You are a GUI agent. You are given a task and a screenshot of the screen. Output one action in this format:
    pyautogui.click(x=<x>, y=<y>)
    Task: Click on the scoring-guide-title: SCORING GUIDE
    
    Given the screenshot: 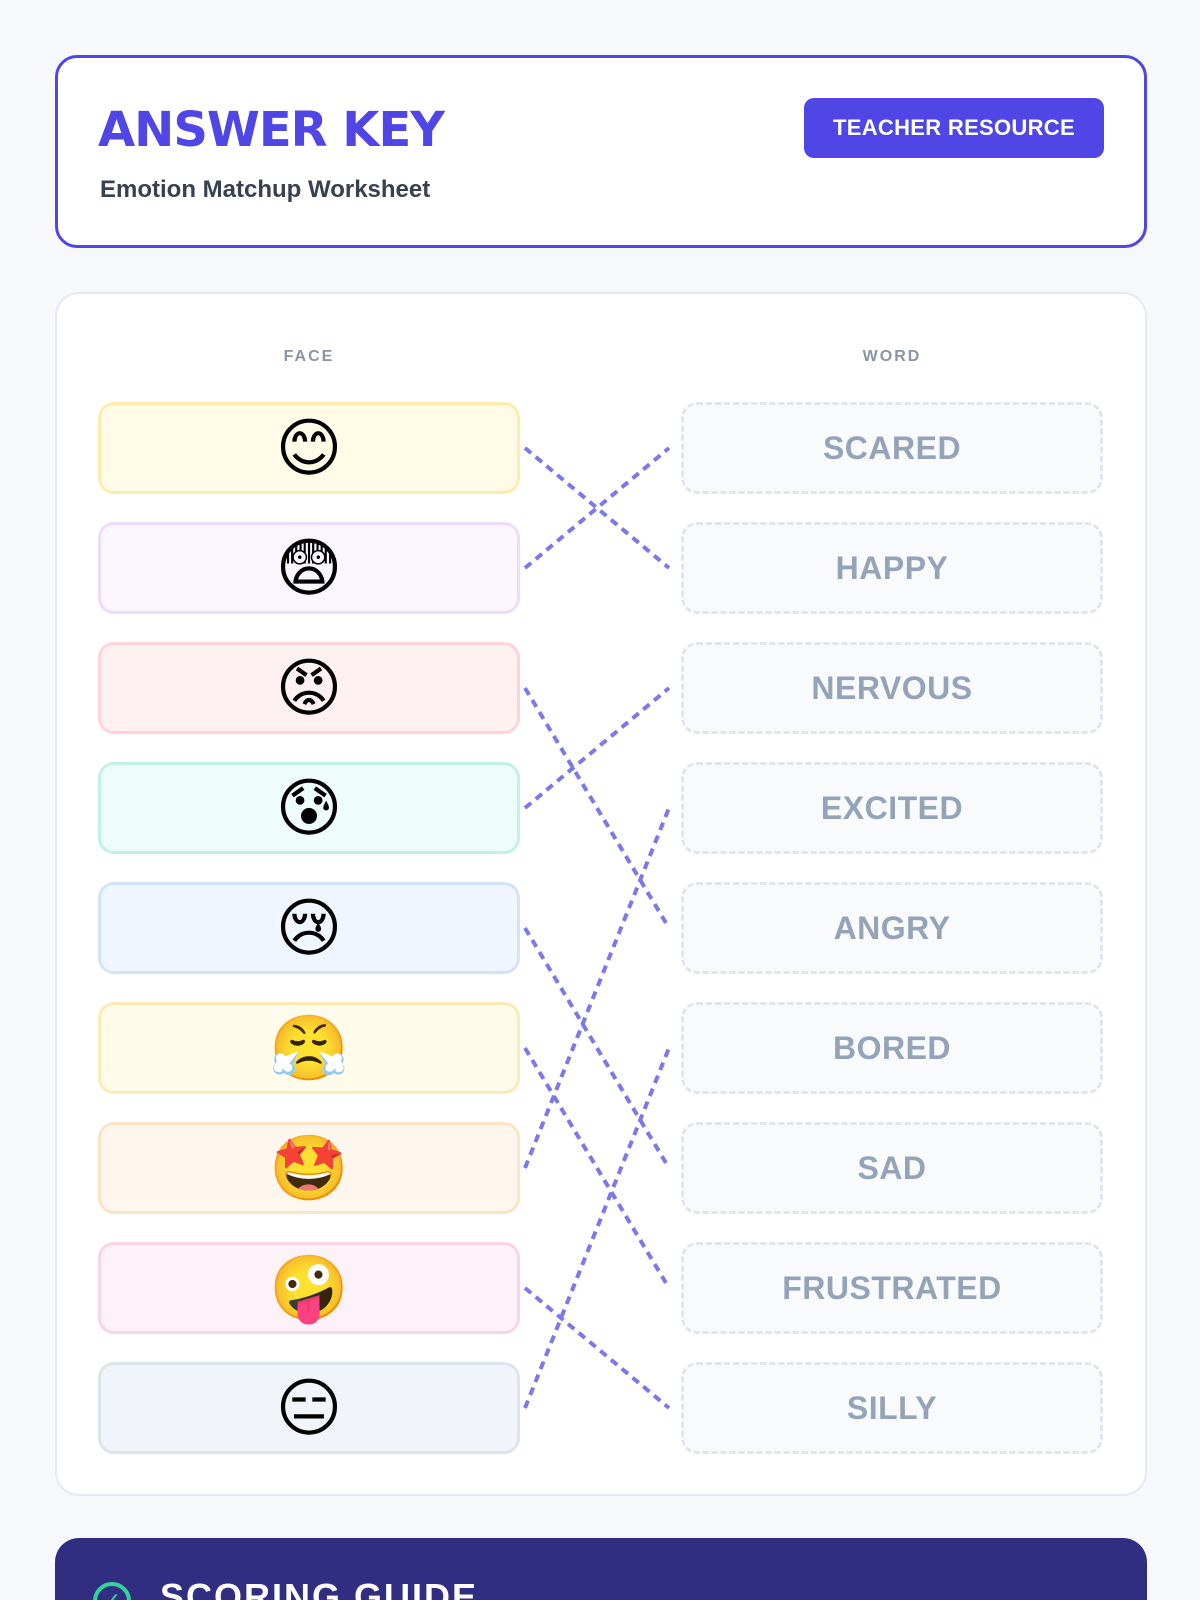 What is the action you would take?
    pyautogui.click(x=319, y=1588)
    